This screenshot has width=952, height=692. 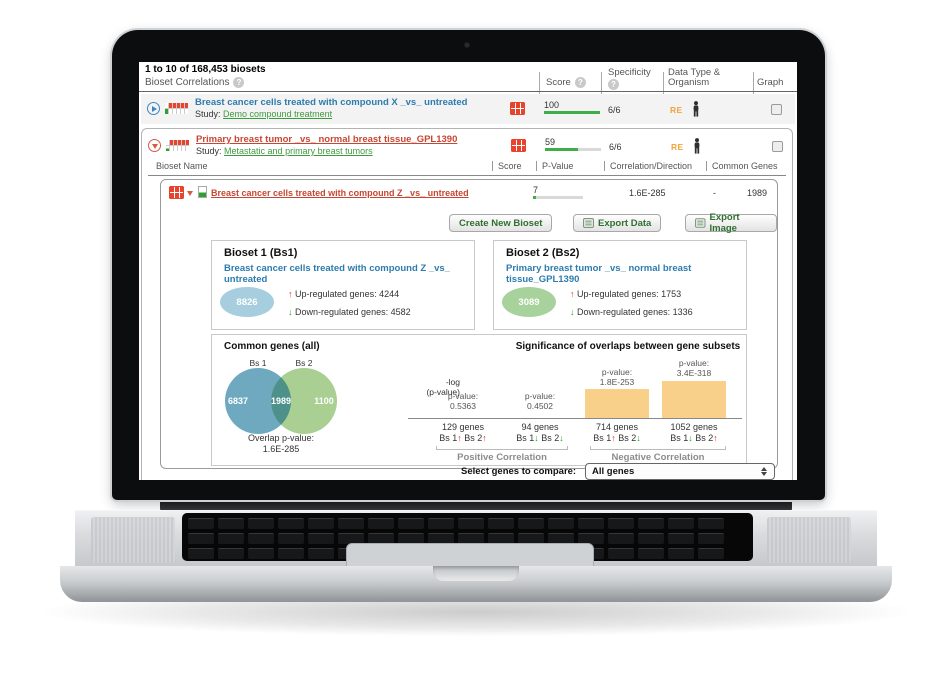 What do you see at coordinates (257, 363) in the screenshot?
I see `venn-bs1-label: Bs 1` at bounding box center [257, 363].